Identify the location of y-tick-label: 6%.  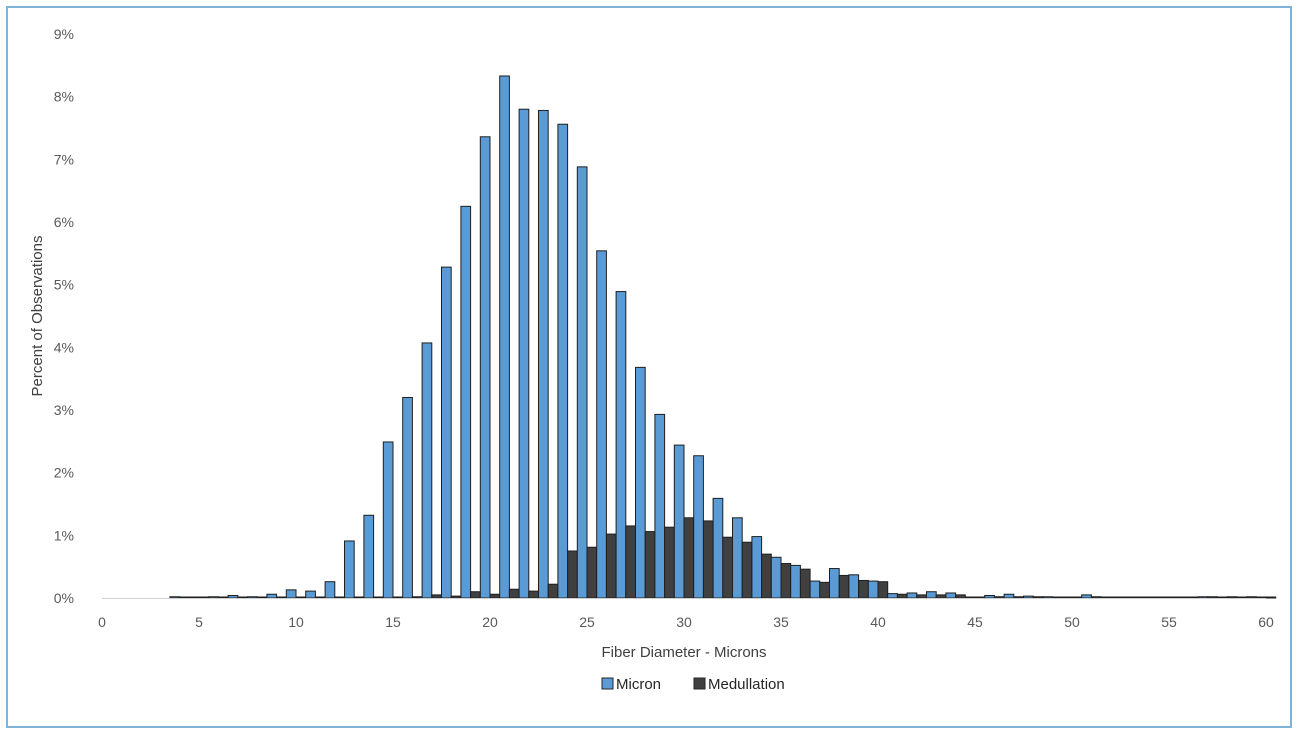
(64, 222).